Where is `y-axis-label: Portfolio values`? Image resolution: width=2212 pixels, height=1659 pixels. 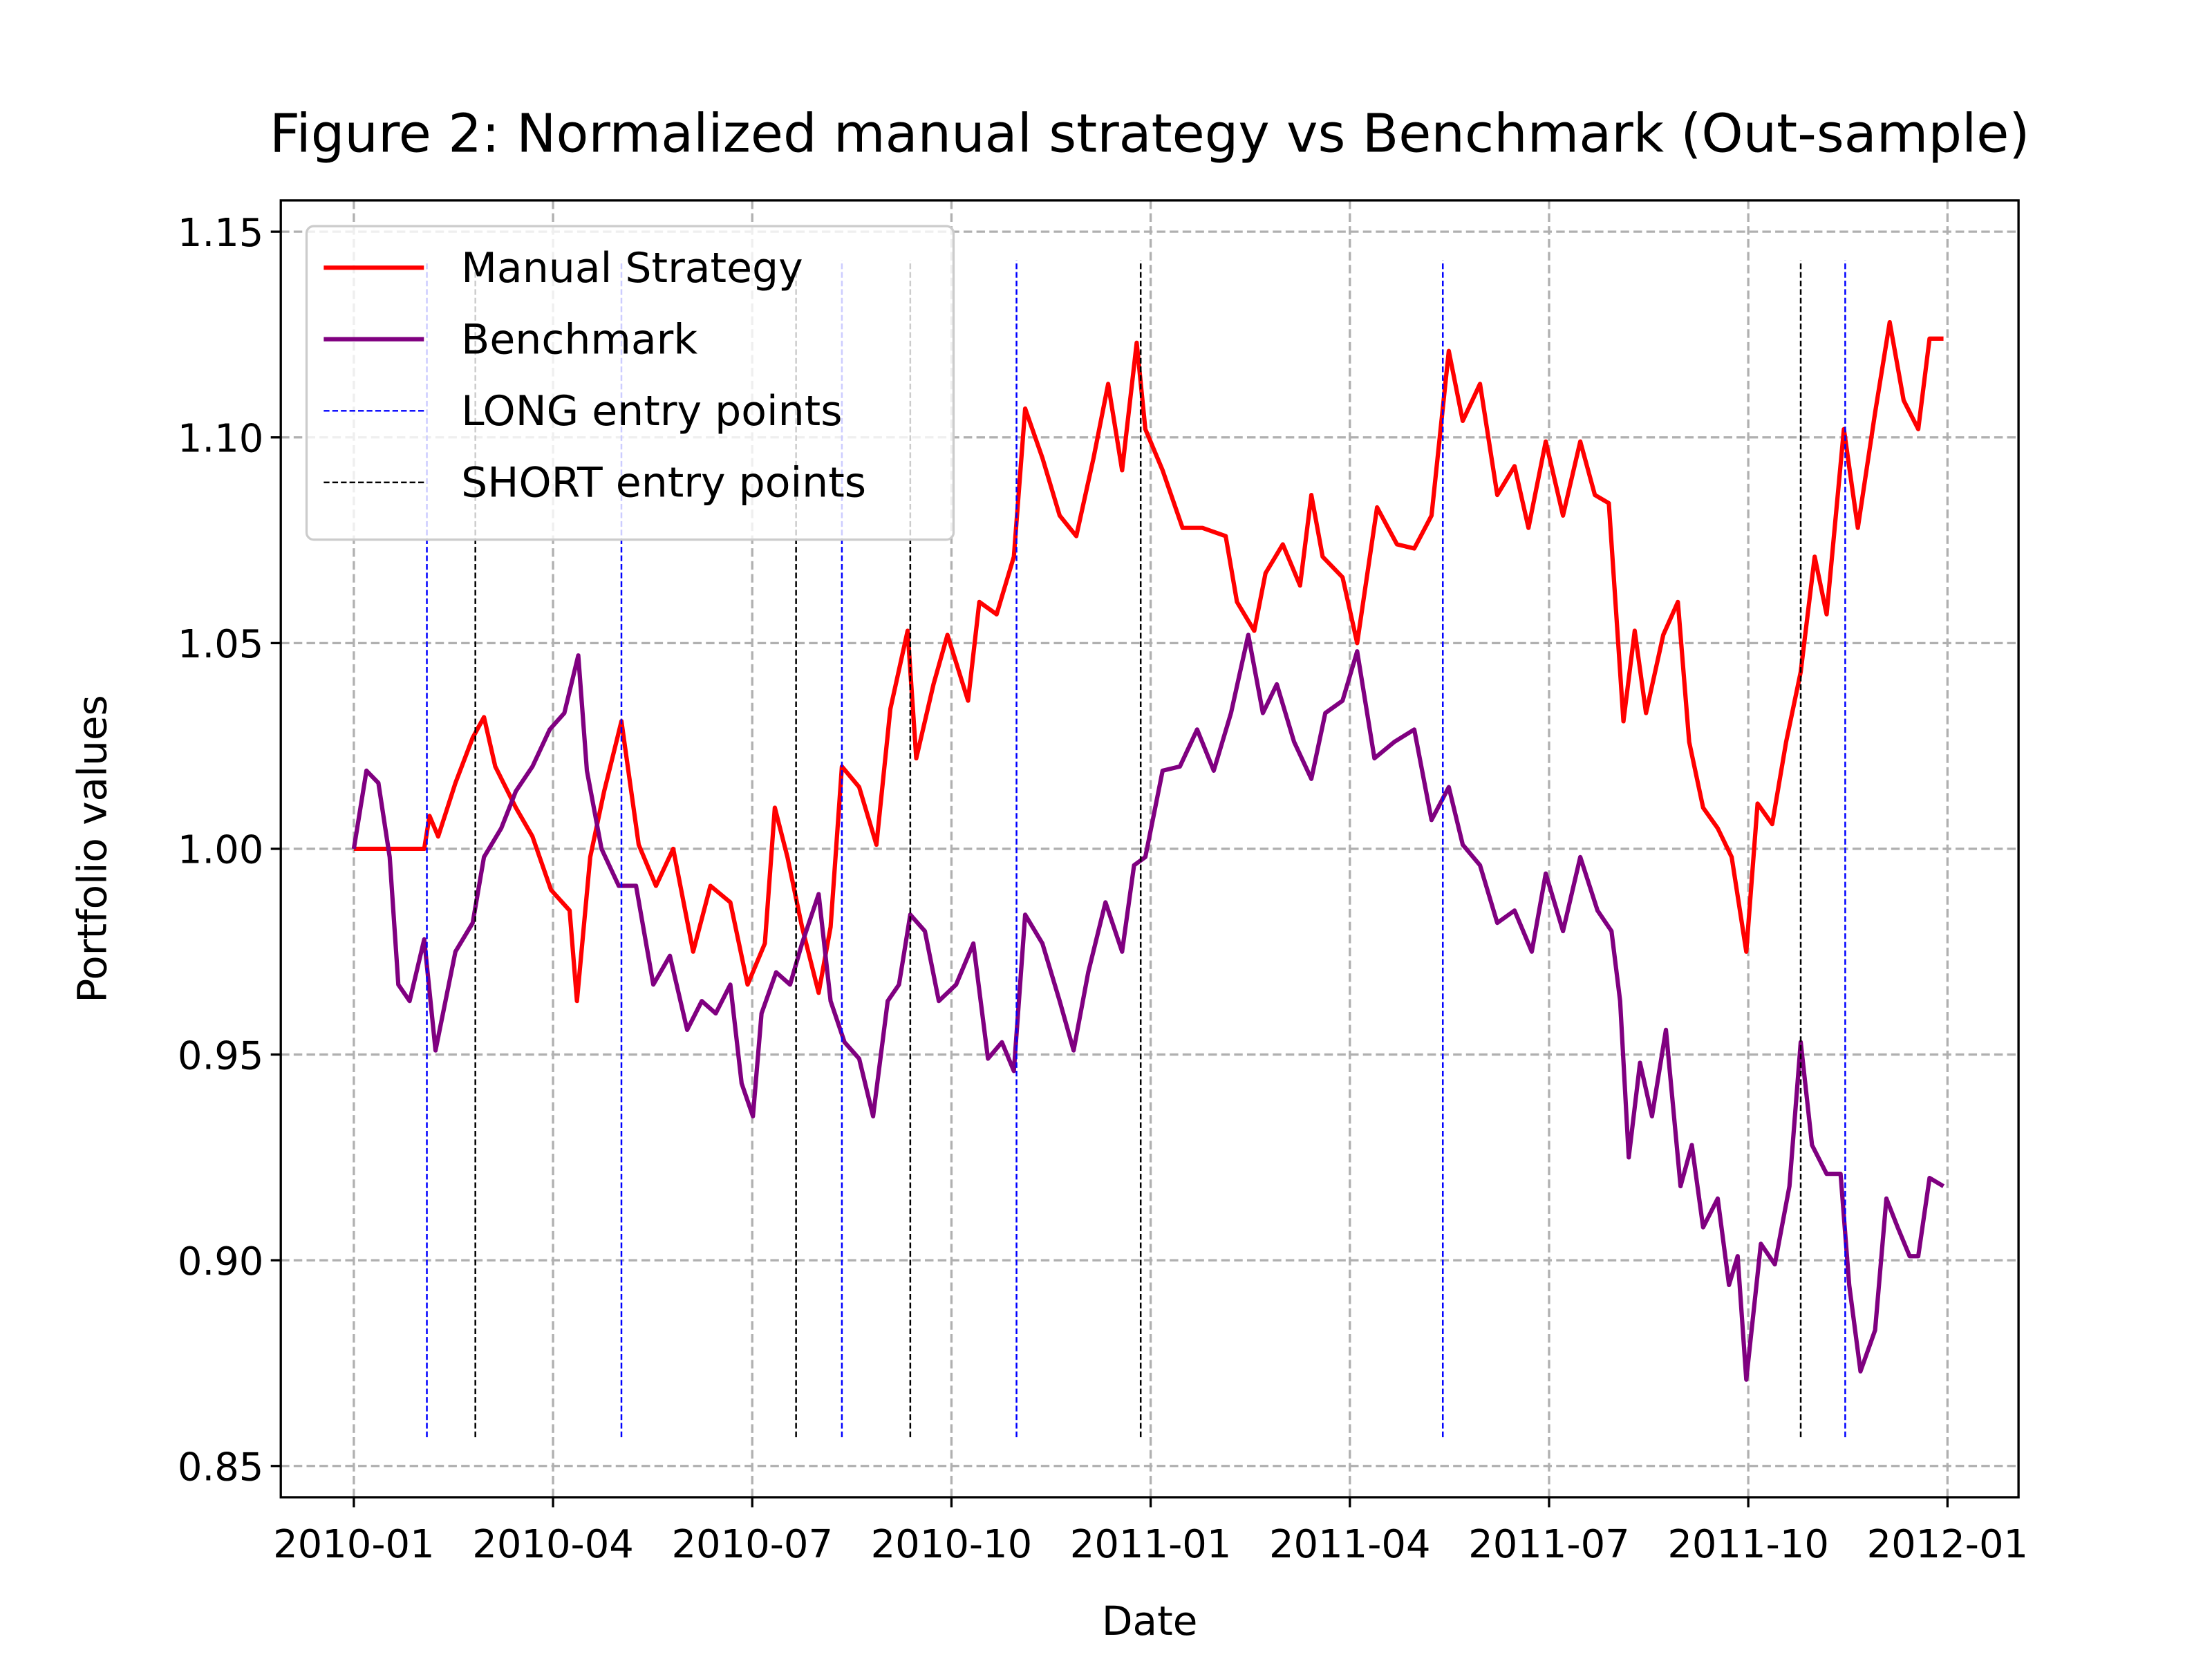
y-axis-label: Portfolio values is located at coordinates (92, 848).